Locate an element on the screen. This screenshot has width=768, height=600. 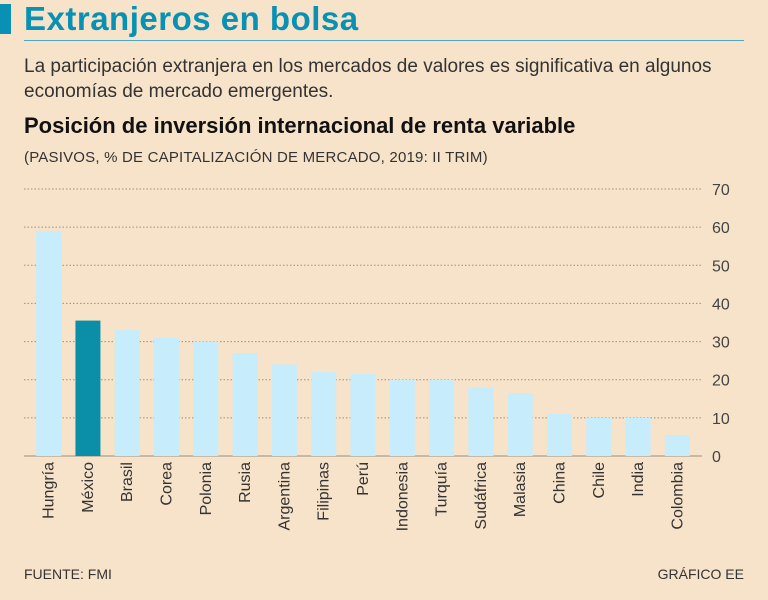
x-tick-label: Turquía is located at coordinates (442, 489).